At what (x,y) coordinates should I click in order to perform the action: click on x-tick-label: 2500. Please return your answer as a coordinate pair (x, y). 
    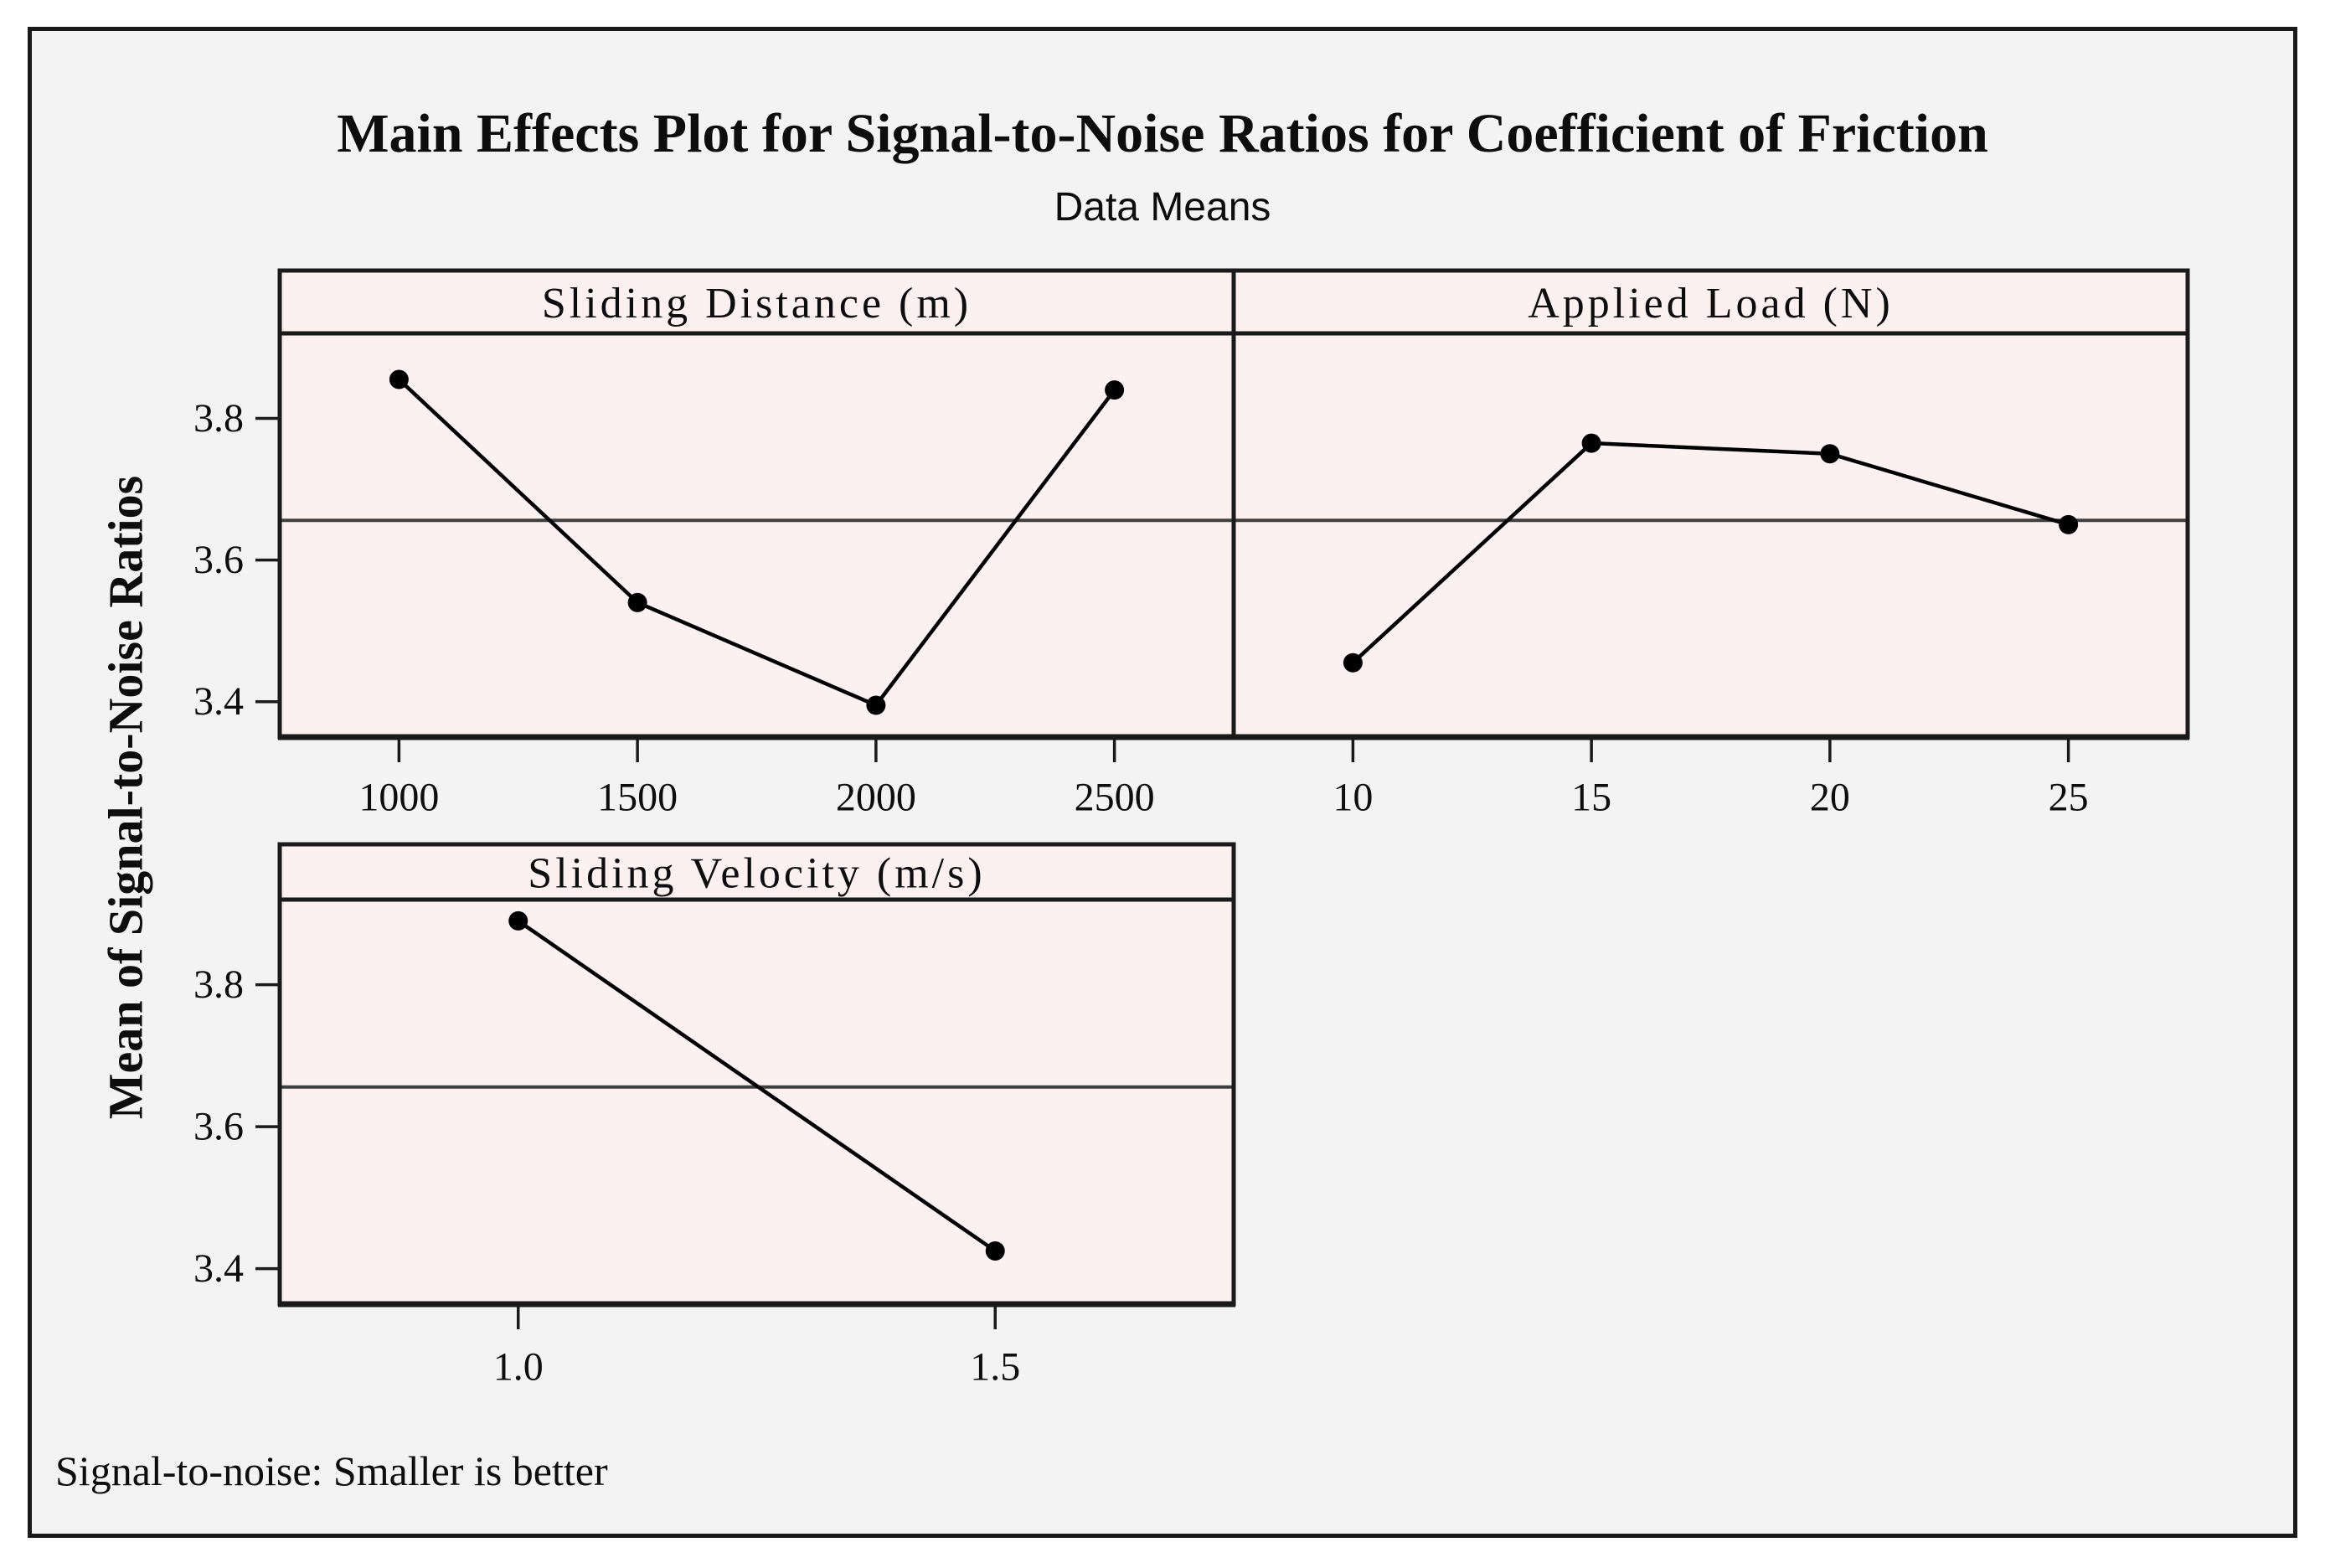
    Looking at the image, I should click on (1115, 798).